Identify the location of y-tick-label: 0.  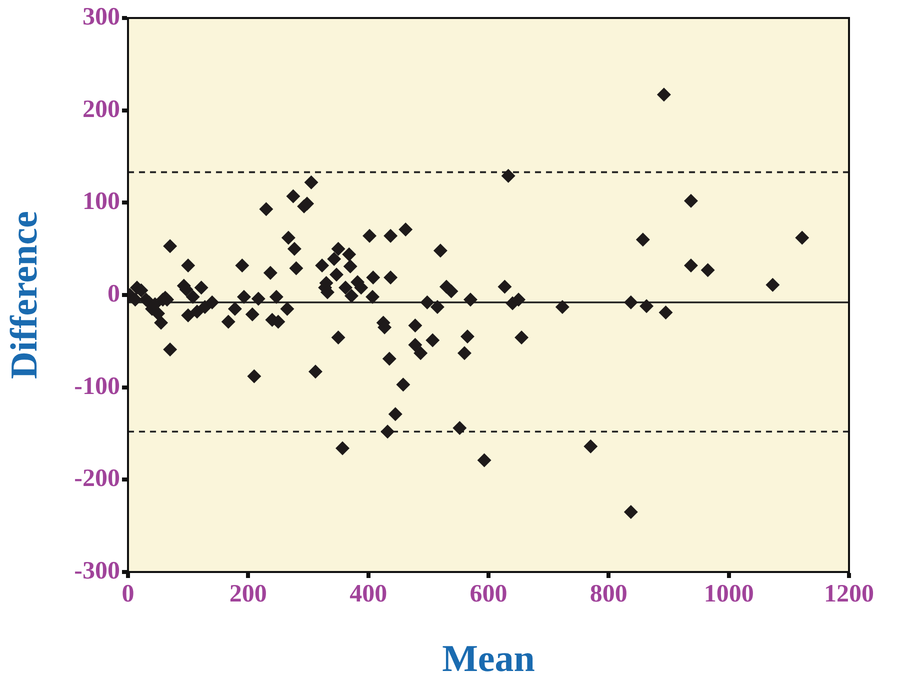
(114, 294).